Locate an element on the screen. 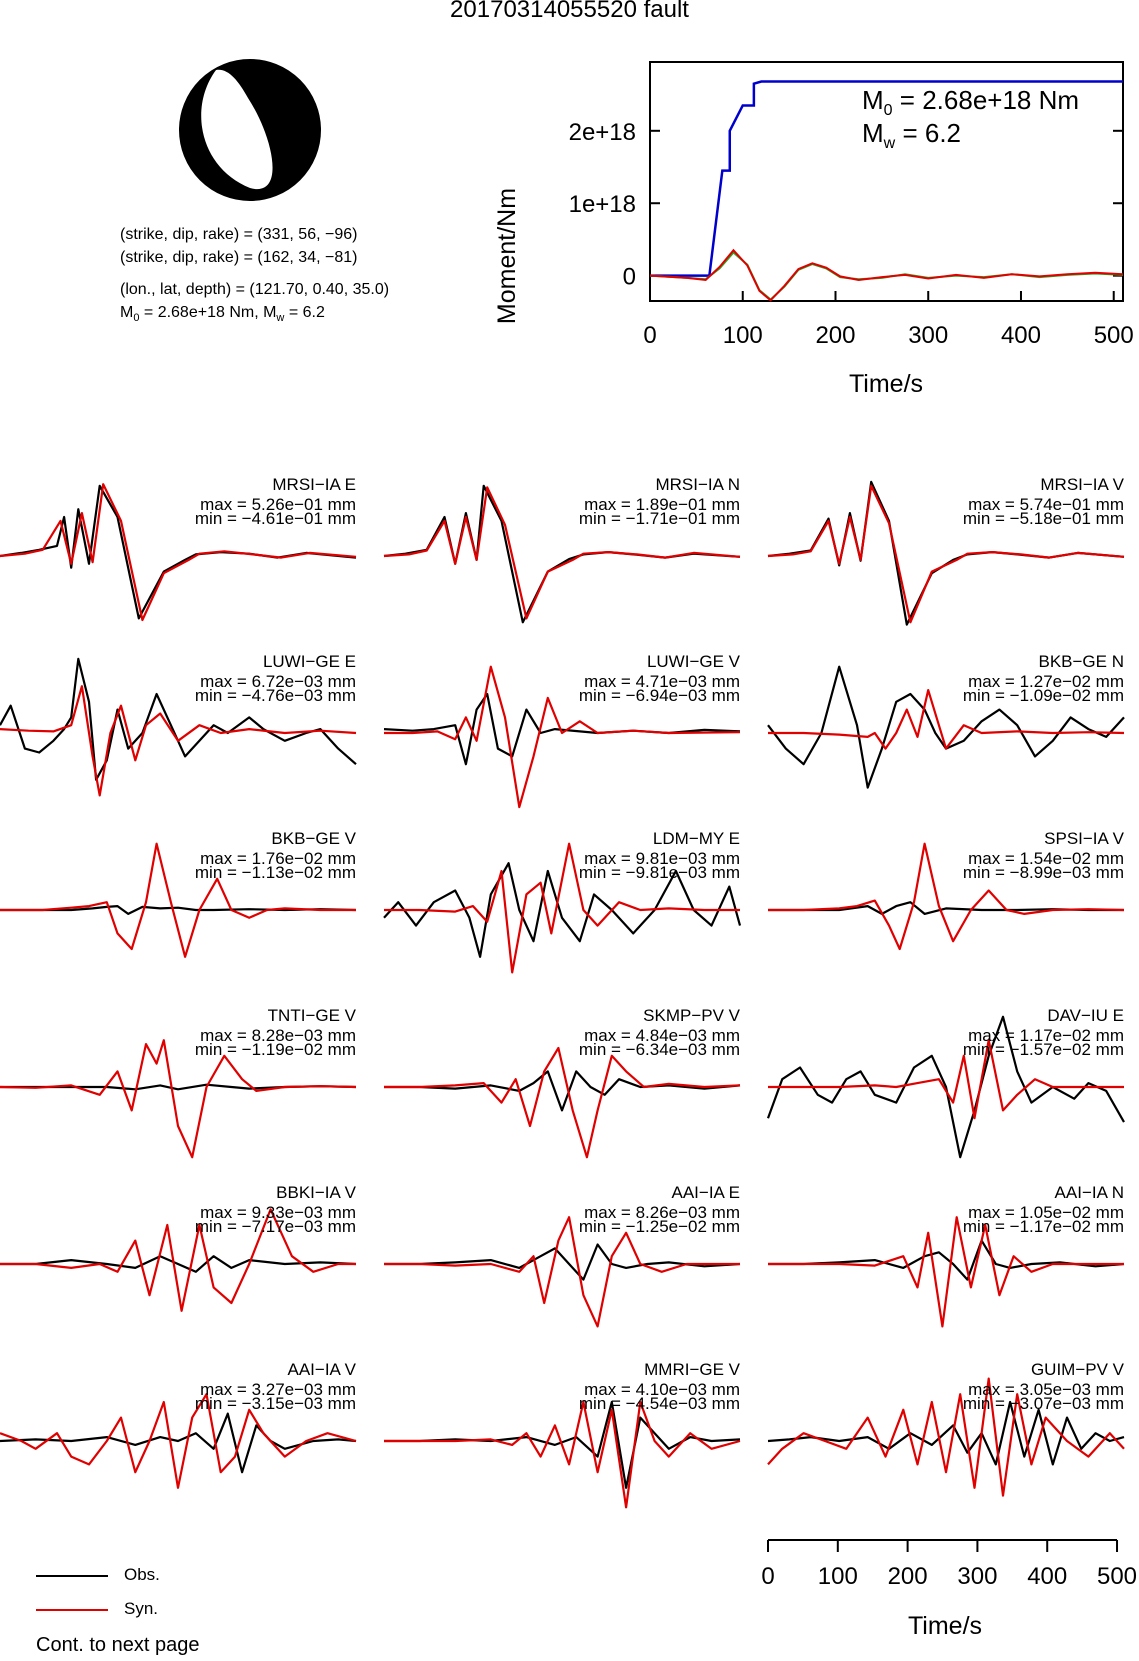 This screenshot has width=1139, height=1661. m0-value: = 2.68e+18 Nm, M is located at coordinates (208, 312).